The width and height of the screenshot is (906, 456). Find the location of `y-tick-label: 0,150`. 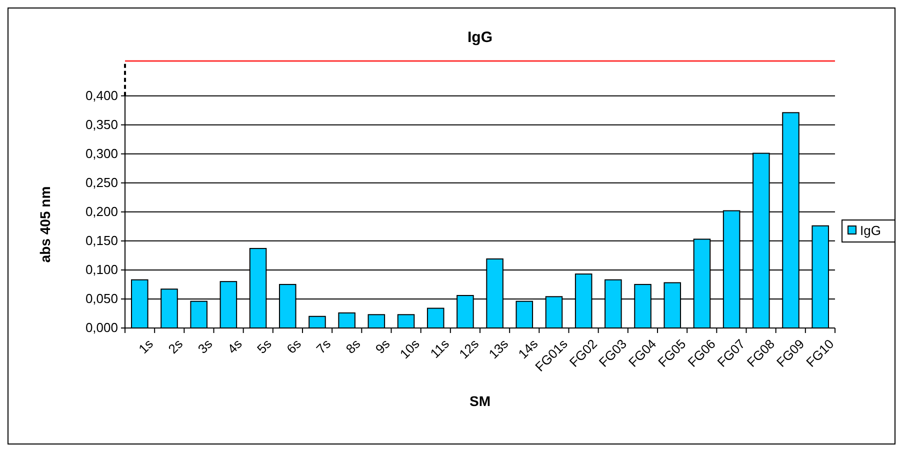

y-tick-label: 0,150 is located at coordinates (101, 240).